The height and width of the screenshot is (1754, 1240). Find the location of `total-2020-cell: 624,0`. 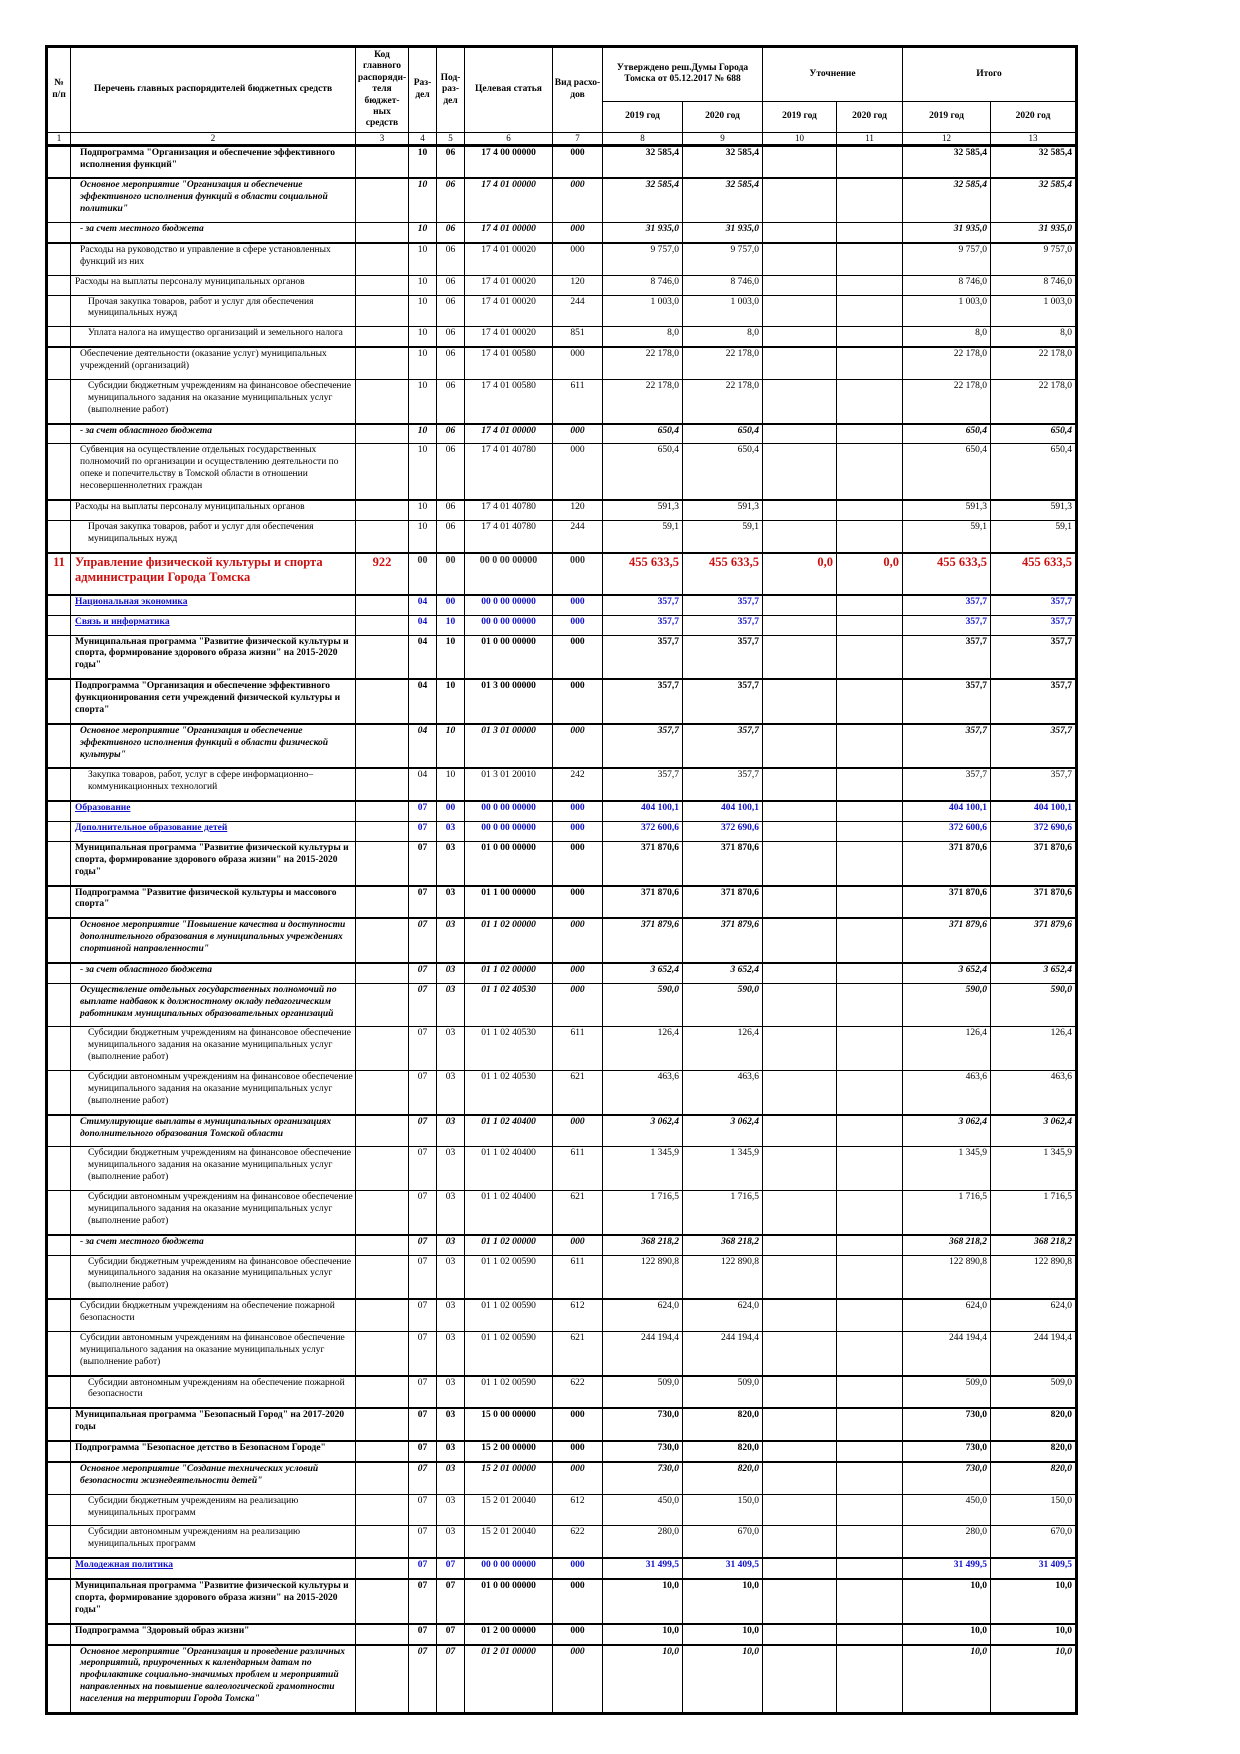

total-2020-cell: 624,0 is located at coordinates (1034, 1315).